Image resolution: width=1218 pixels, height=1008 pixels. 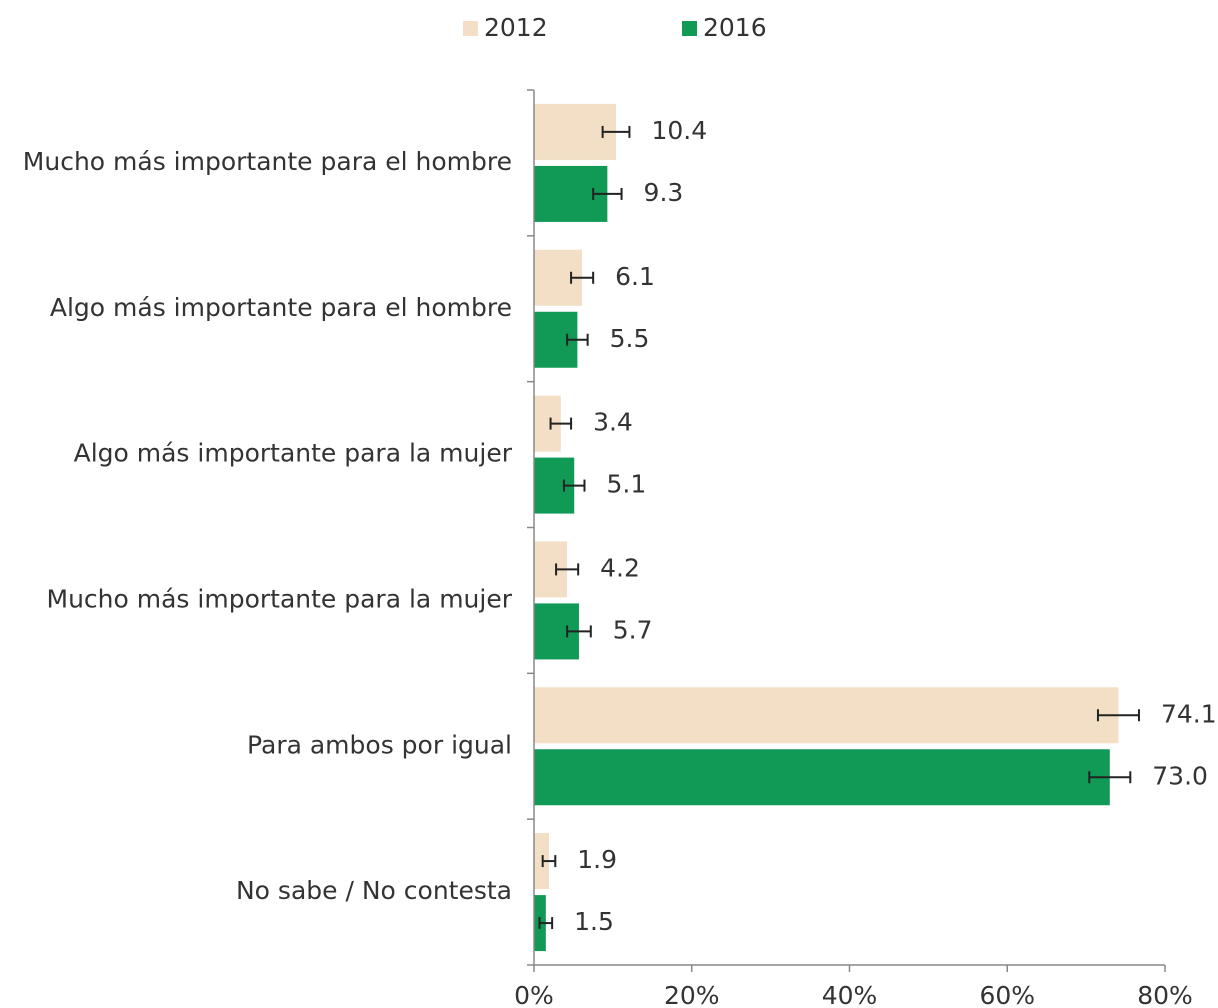 What do you see at coordinates (293, 453) in the screenshot?
I see `category-label: Algo más importante para la mujer` at bounding box center [293, 453].